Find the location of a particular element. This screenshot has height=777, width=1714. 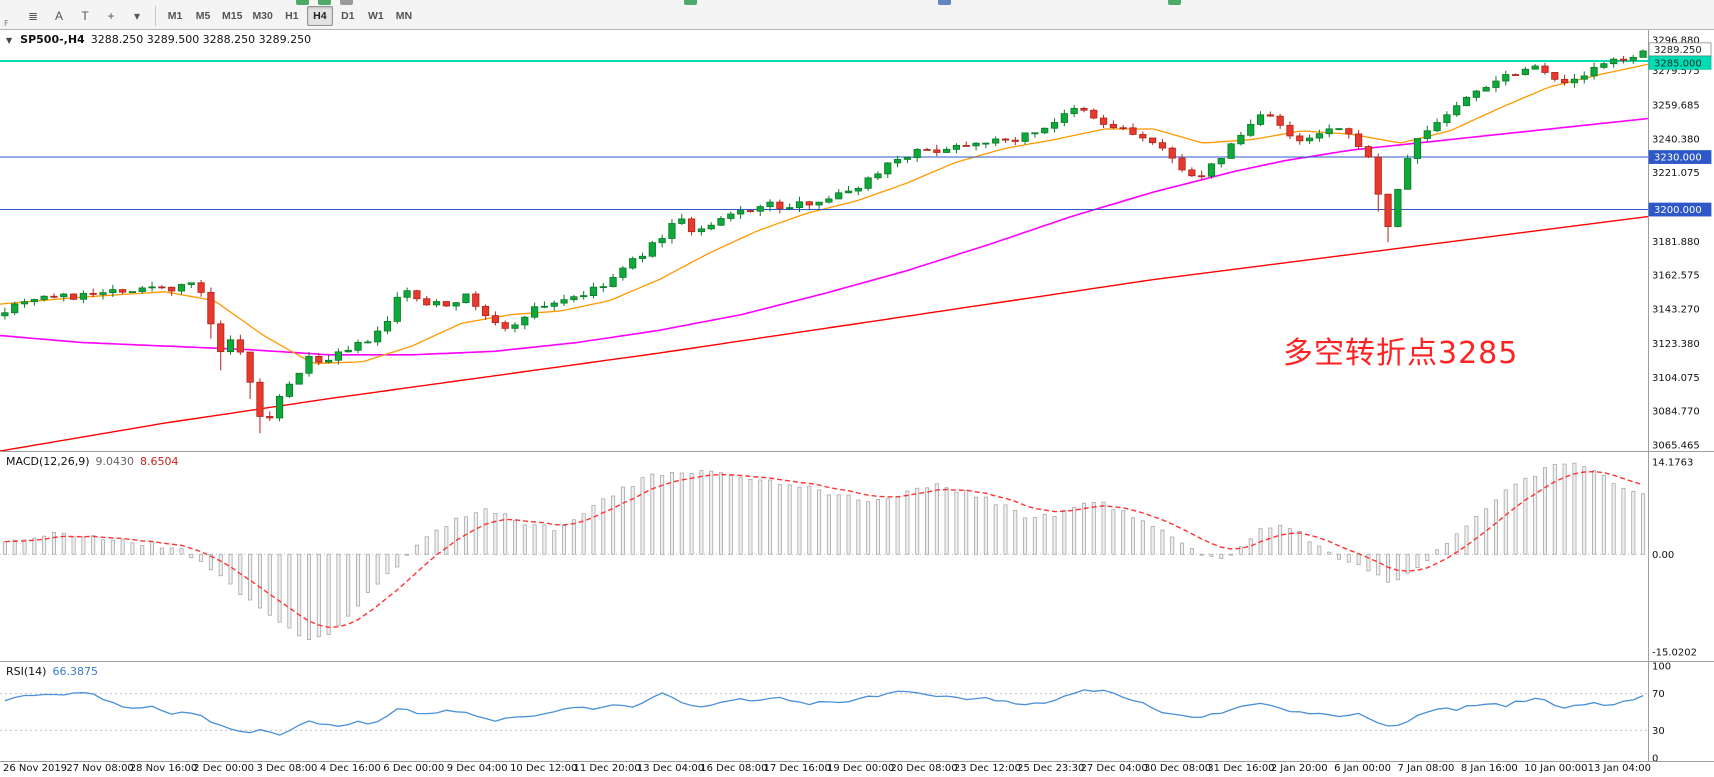

crosshair-icon: + is located at coordinates (111, 16).